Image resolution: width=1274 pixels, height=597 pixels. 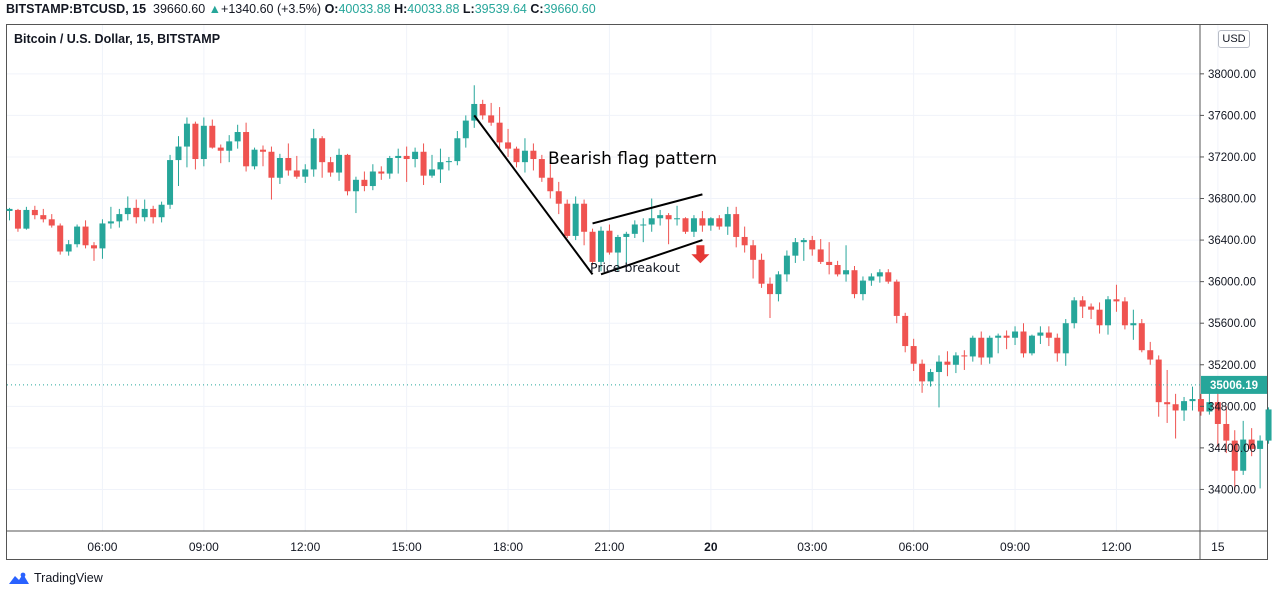 What do you see at coordinates (812, 547) in the screenshot?
I see `x-tick-label: 03:00` at bounding box center [812, 547].